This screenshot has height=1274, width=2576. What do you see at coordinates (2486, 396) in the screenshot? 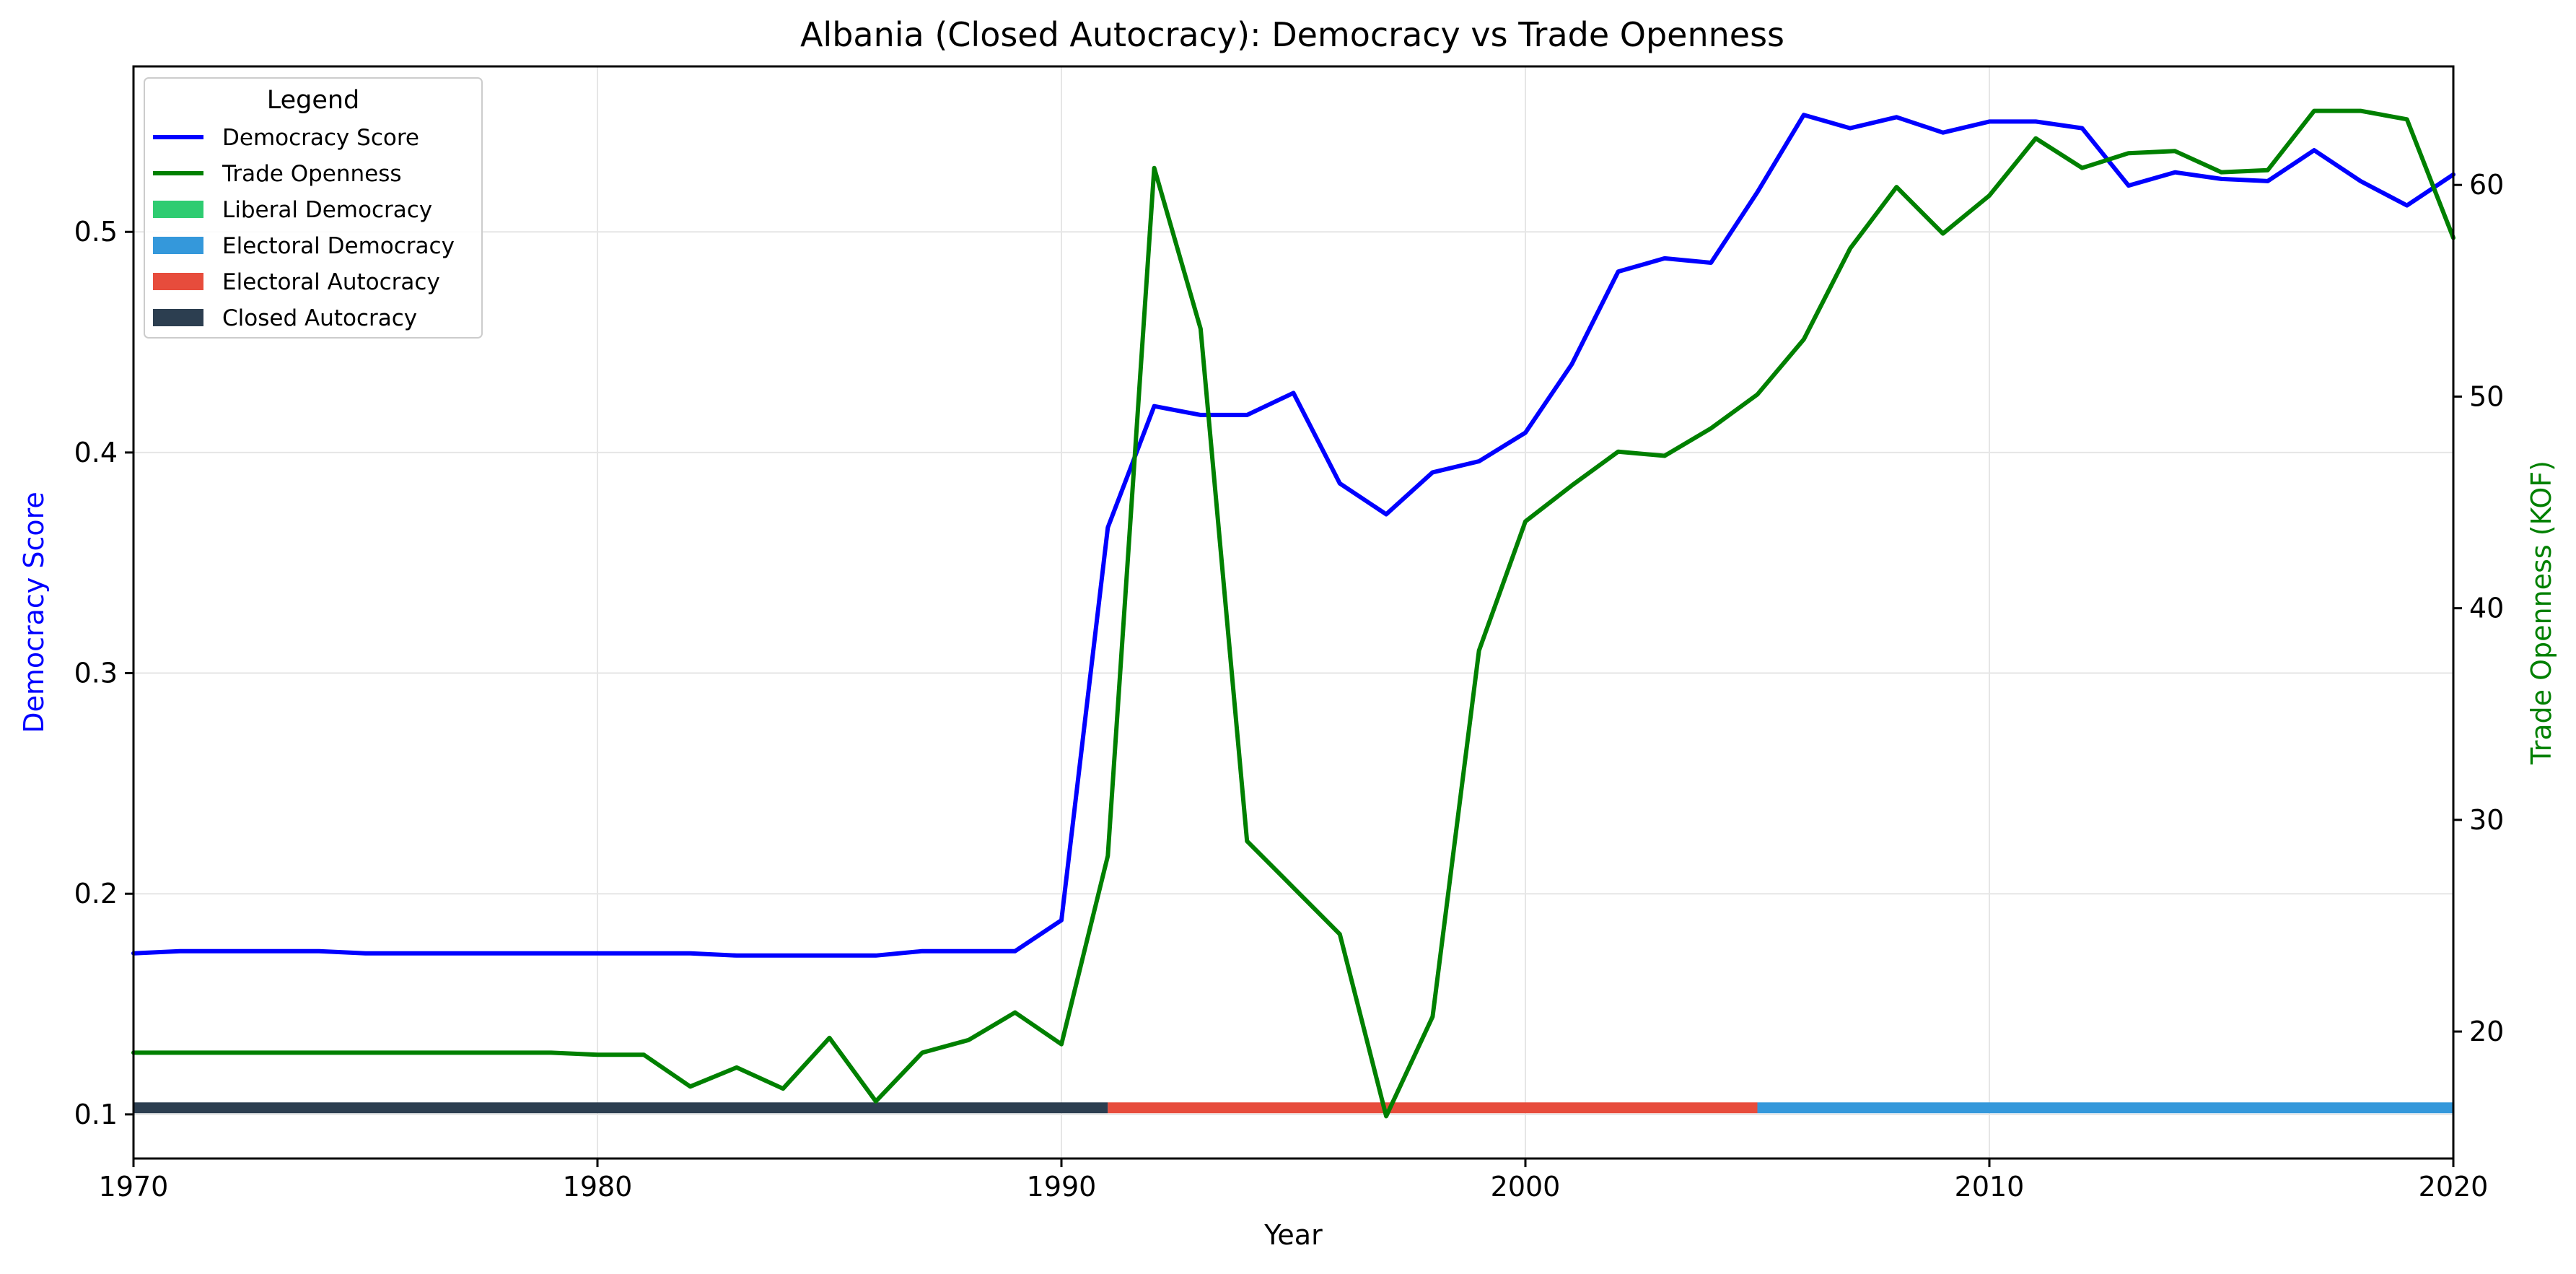
I see `y-right-tick-label: 50` at bounding box center [2486, 396].